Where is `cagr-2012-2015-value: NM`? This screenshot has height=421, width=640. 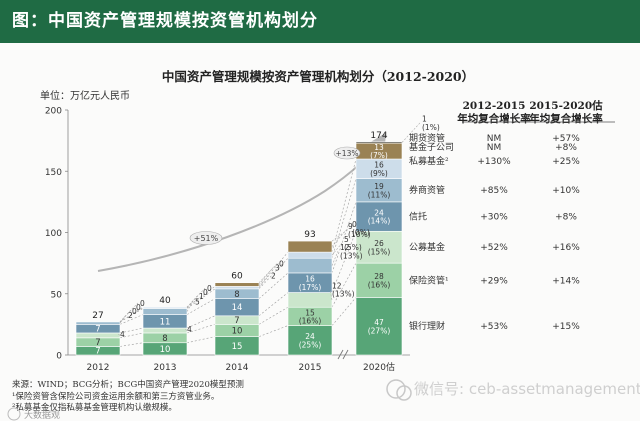 cagr-2012-2015-value: NM is located at coordinates (494, 148).